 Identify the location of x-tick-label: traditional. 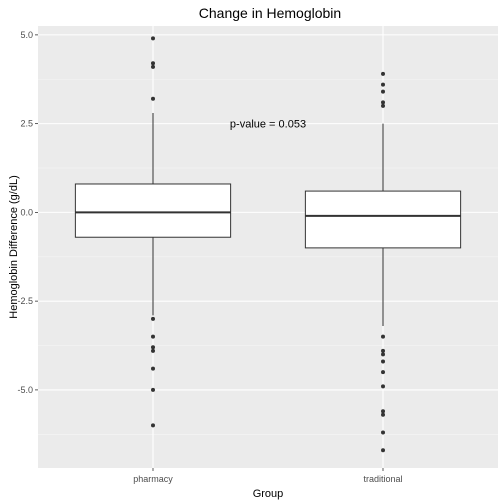
(382, 479).